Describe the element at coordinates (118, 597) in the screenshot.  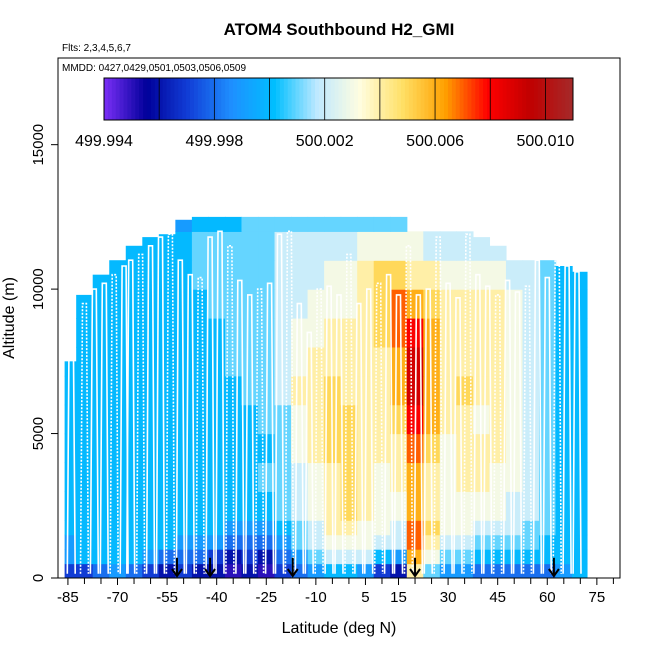
I see `x-tick-label: -70` at that location.